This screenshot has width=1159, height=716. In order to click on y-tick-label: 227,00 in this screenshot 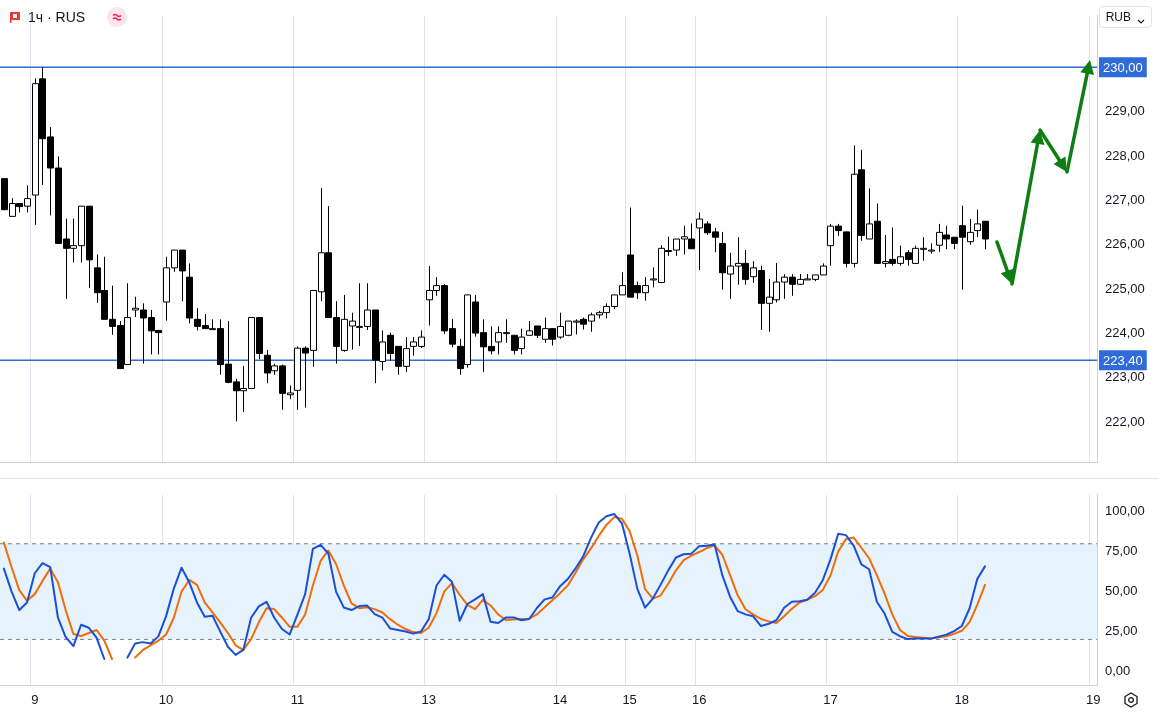, I will do `click(1125, 199)`.